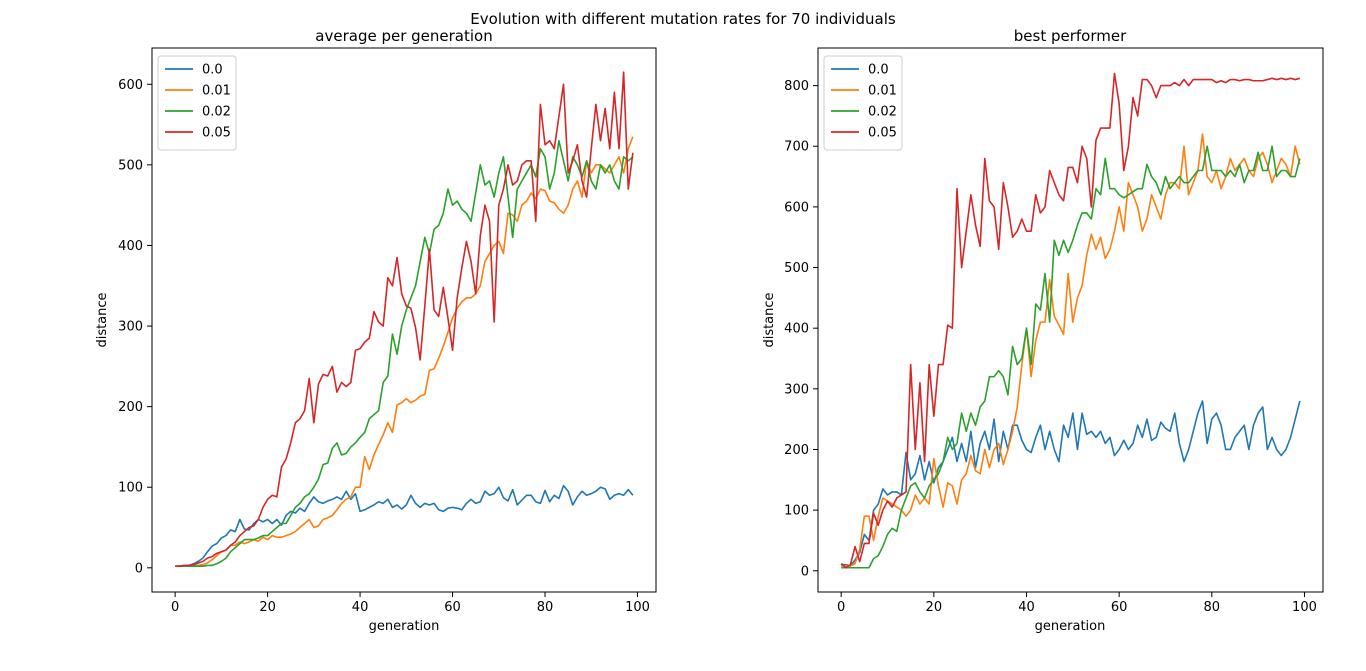 The image size is (1366, 671). I want to click on y-tick-label: 800, so click(796, 86).